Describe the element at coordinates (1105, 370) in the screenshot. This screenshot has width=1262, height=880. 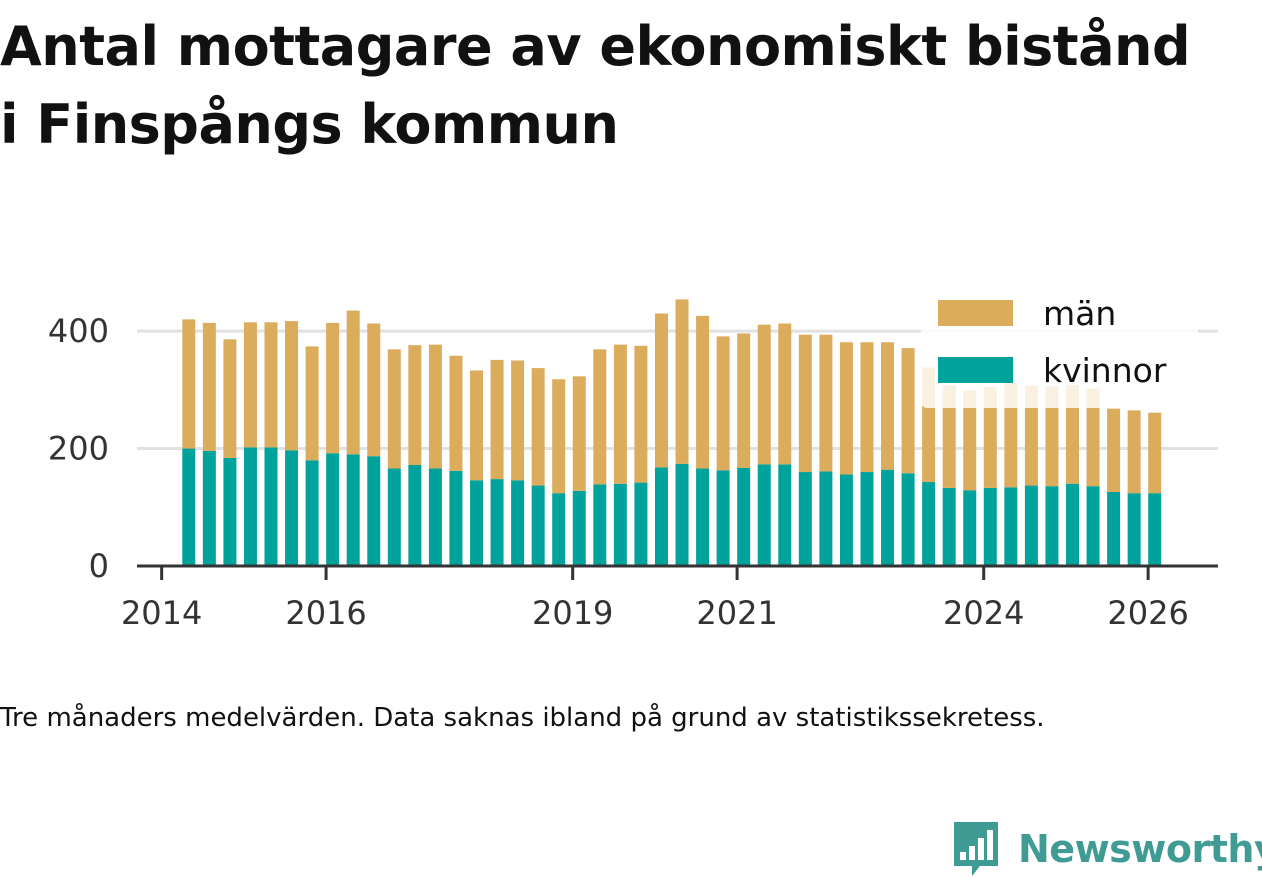
I see `legend-label: kvinnor` at that location.